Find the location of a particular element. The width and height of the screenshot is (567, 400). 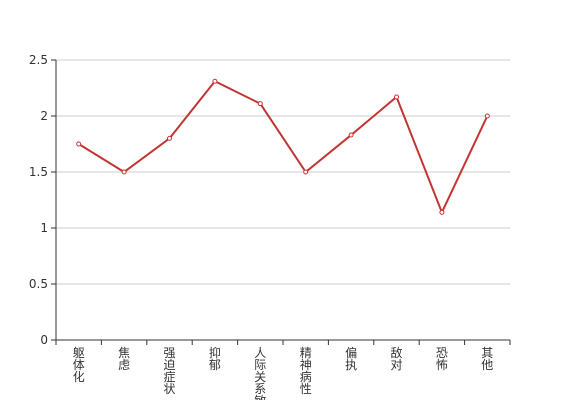

x-tick-label: 强迫症状 is located at coordinates (169, 371).